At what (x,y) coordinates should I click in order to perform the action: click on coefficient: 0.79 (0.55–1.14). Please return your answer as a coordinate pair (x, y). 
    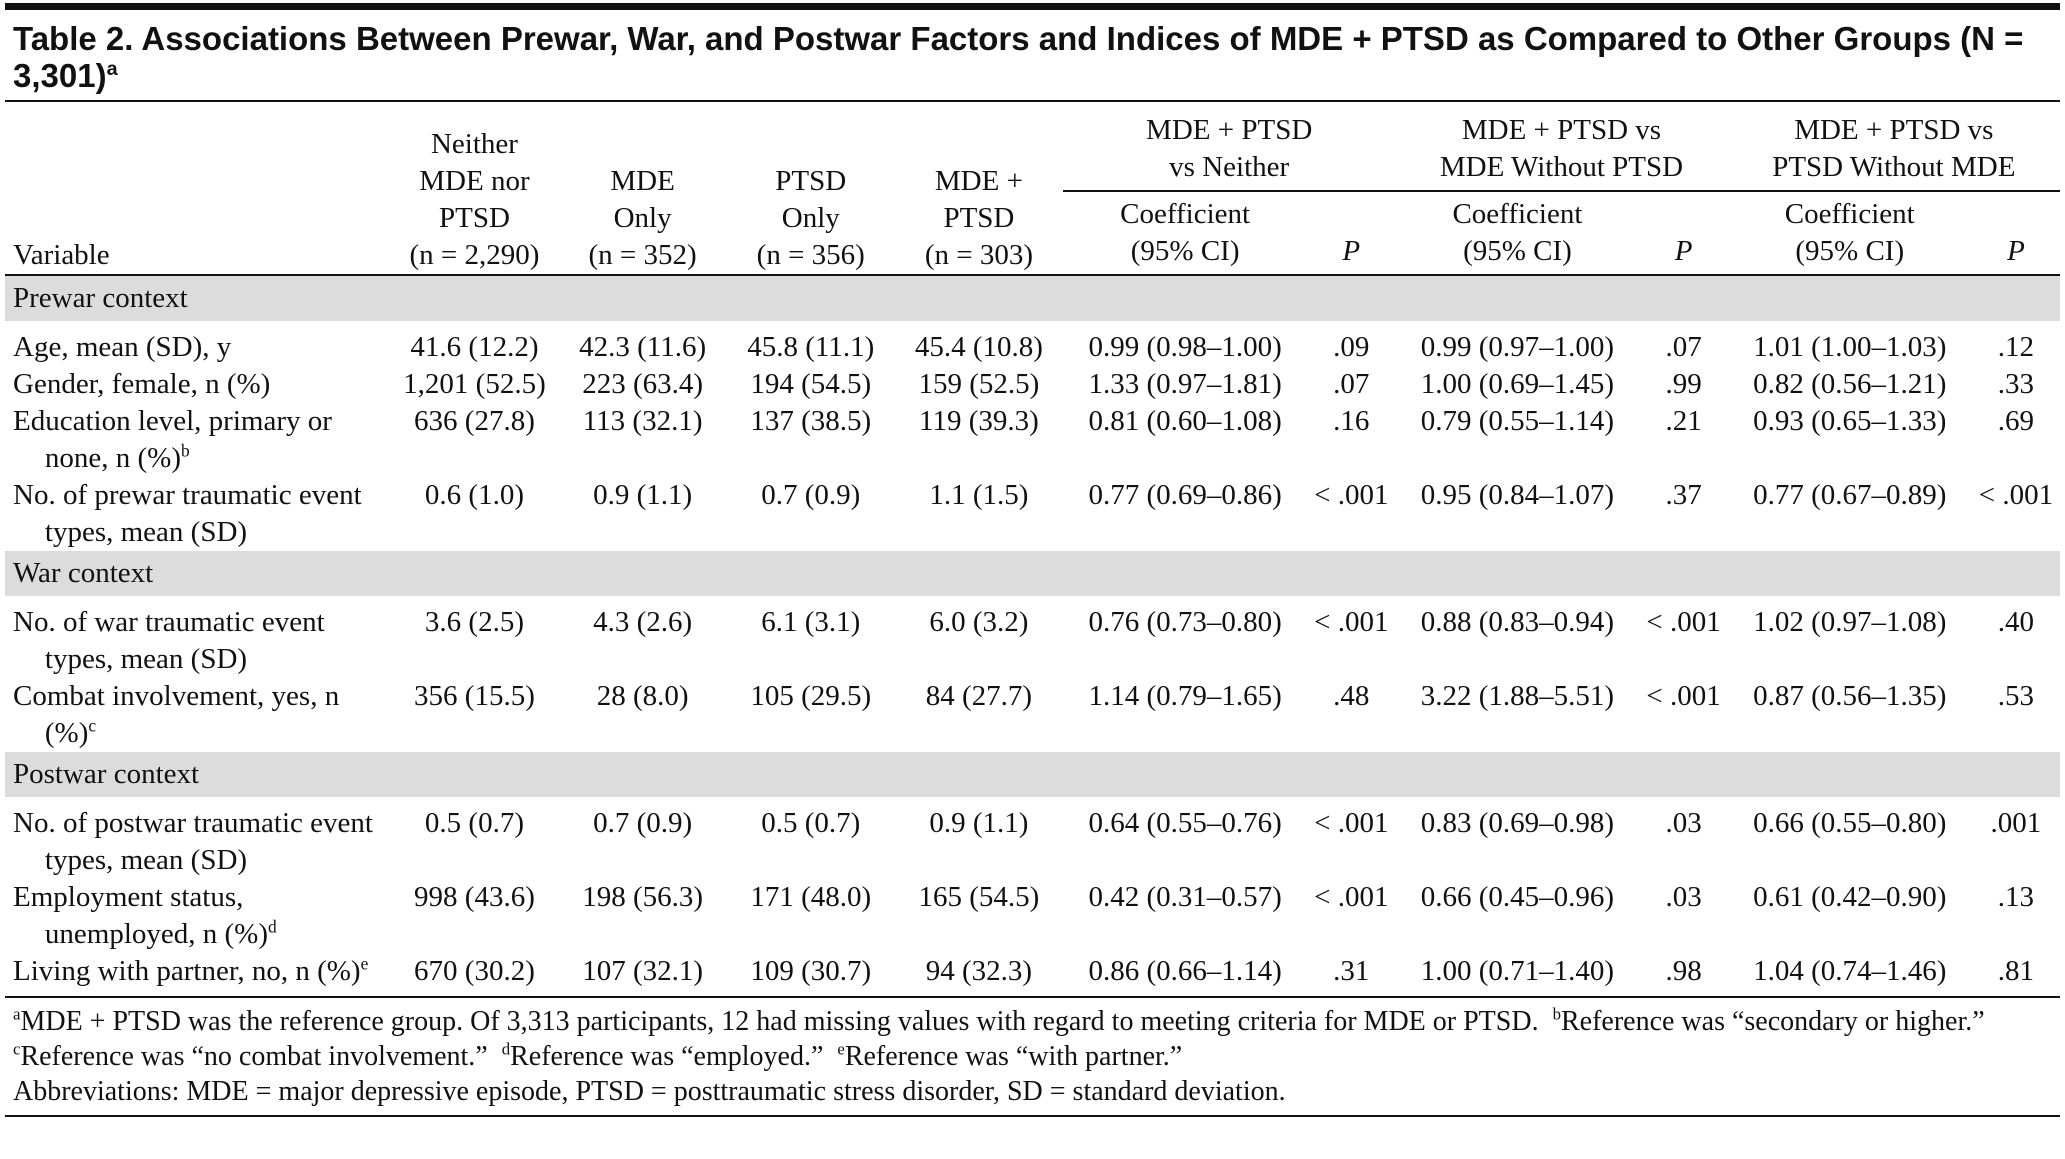
    Looking at the image, I should click on (1517, 421).